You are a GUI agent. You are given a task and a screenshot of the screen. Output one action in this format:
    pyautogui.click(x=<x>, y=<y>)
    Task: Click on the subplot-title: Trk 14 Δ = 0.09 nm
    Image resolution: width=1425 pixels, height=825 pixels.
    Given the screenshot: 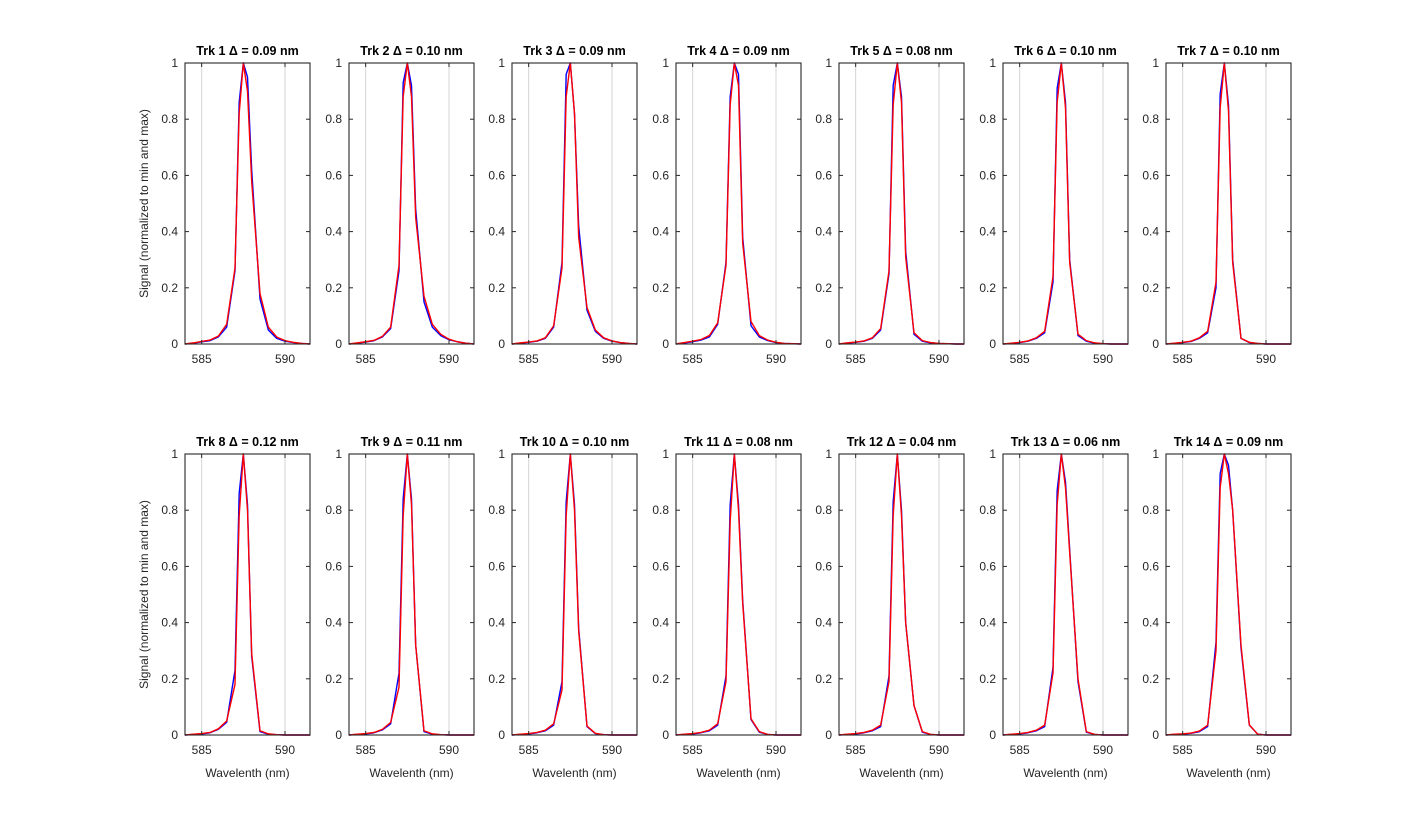 What is the action you would take?
    pyautogui.click(x=1228, y=442)
    